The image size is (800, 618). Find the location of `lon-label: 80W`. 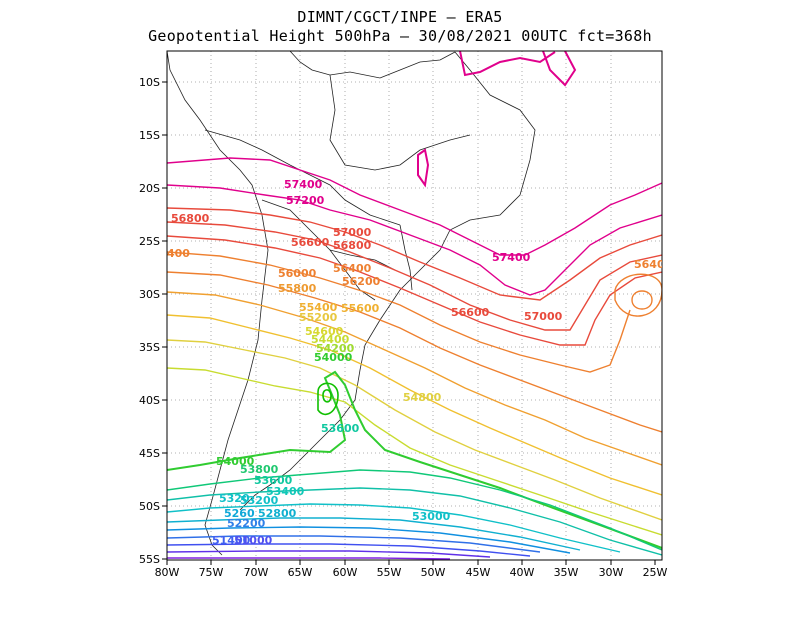

lon-label: 80W is located at coordinates (167, 572).